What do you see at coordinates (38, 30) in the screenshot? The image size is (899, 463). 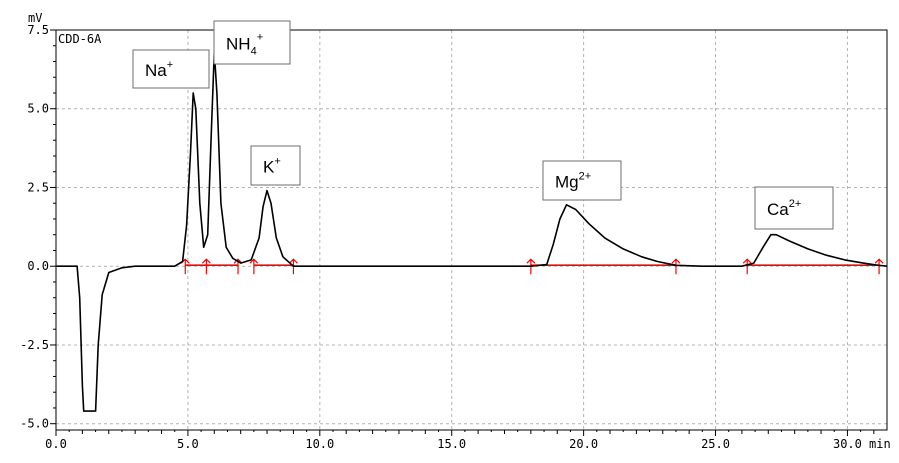 I see `y-tick-label: 7.5` at bounding box center [38, 30].